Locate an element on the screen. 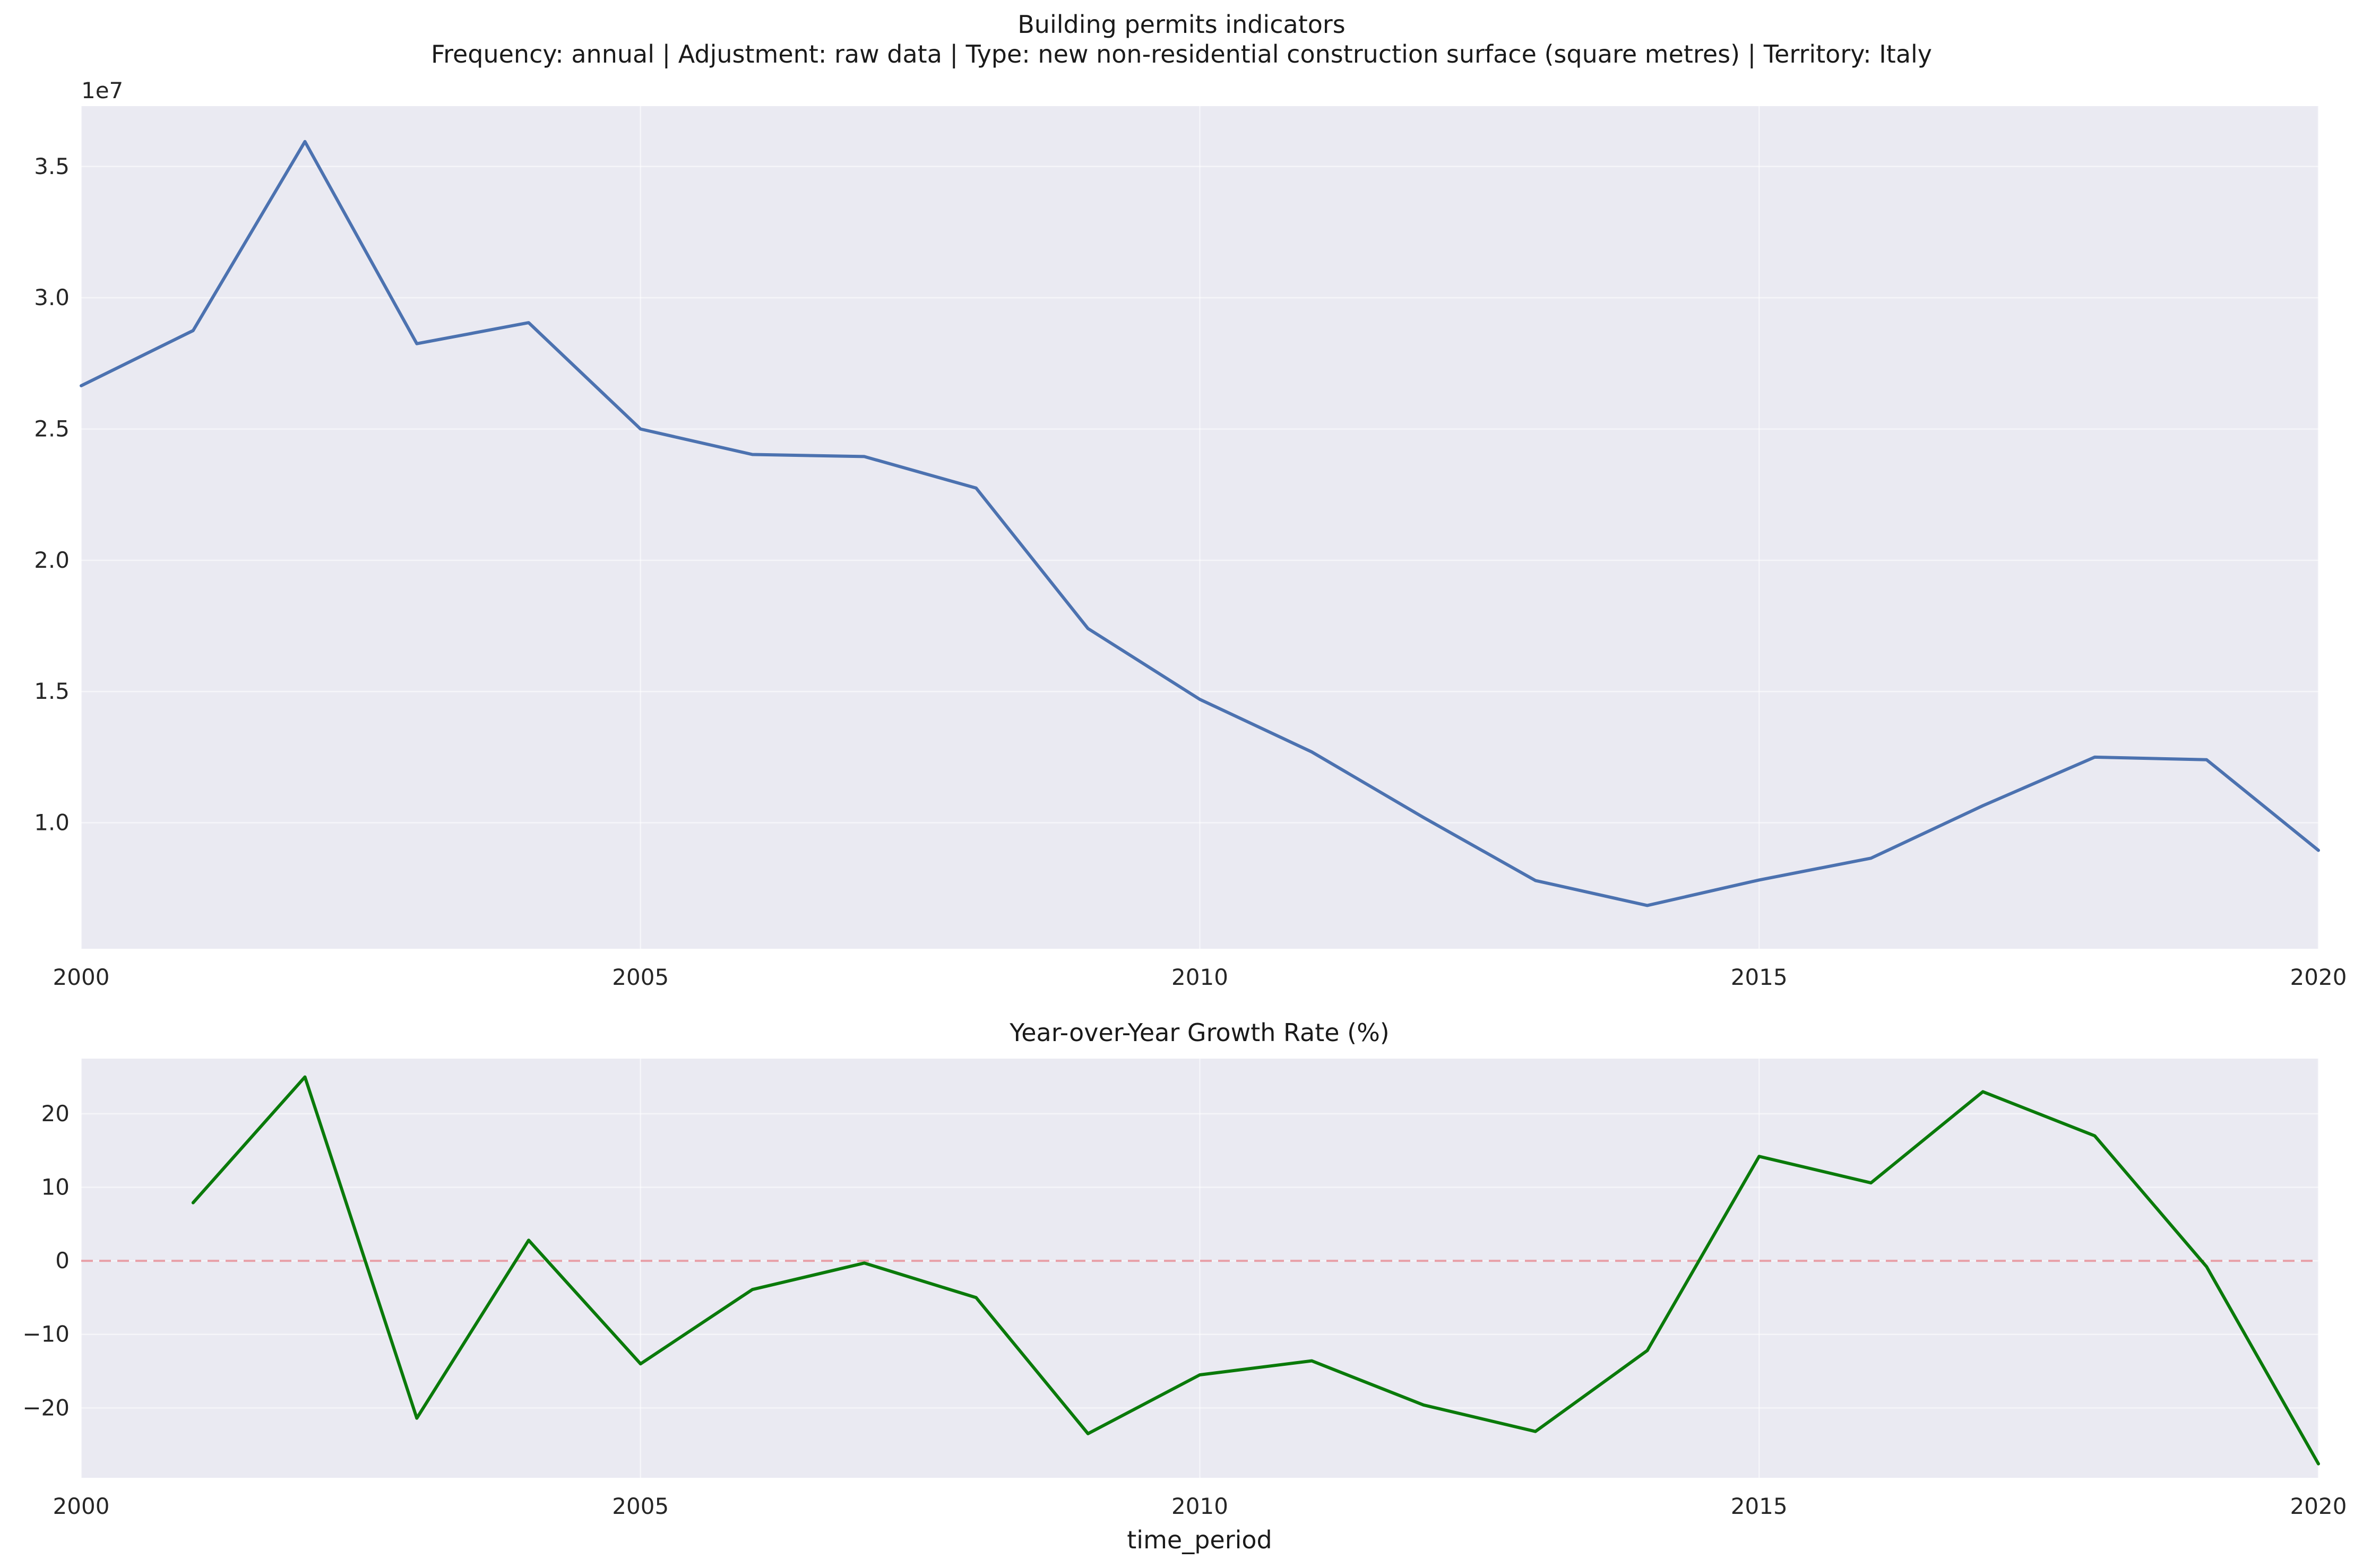 The image size is (2363, 1568). y-tick-label: 1.0 is located at coordinates (52, 823).